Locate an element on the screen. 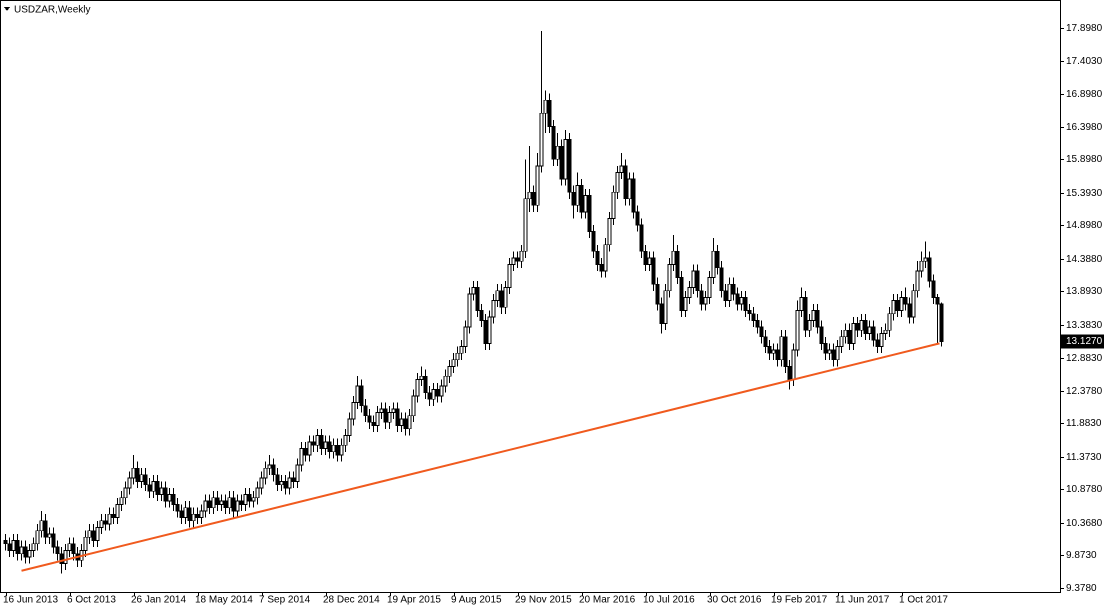  y-tick-label: 9.8730 is located at coordinates (1081, 555).